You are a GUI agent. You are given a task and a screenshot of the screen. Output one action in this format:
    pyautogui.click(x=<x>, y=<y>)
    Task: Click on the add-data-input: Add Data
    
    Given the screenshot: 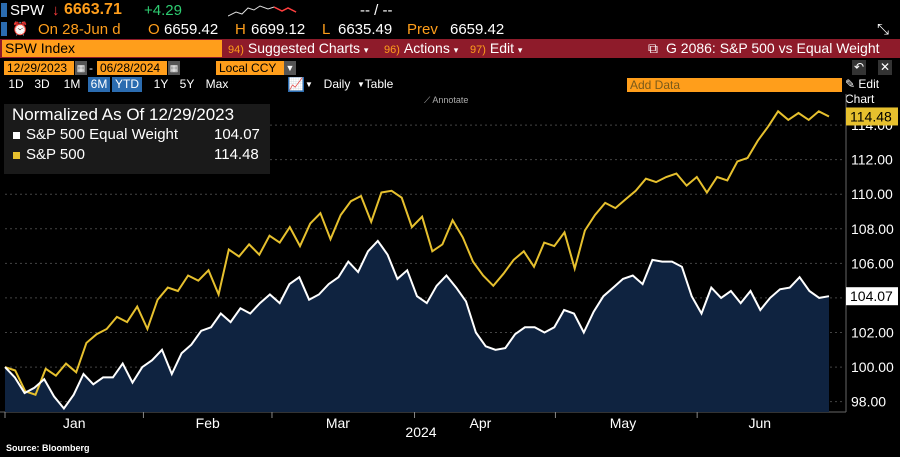 What is the action you would take?
    pyautogui.click(x=734, y=85)
    